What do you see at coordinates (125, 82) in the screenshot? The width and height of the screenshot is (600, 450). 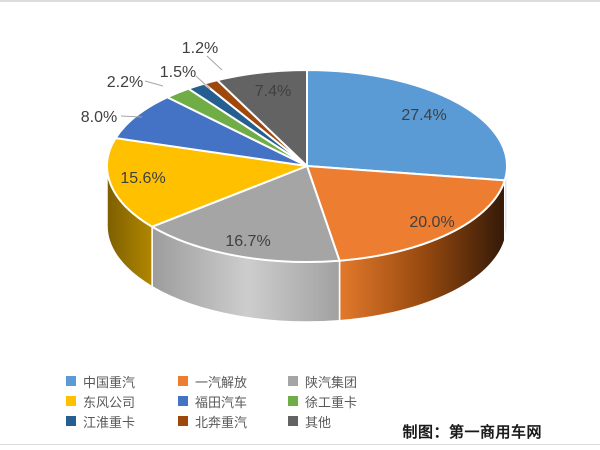 I see `data-label-5: 2.2%` at bounding box center [125, 82].